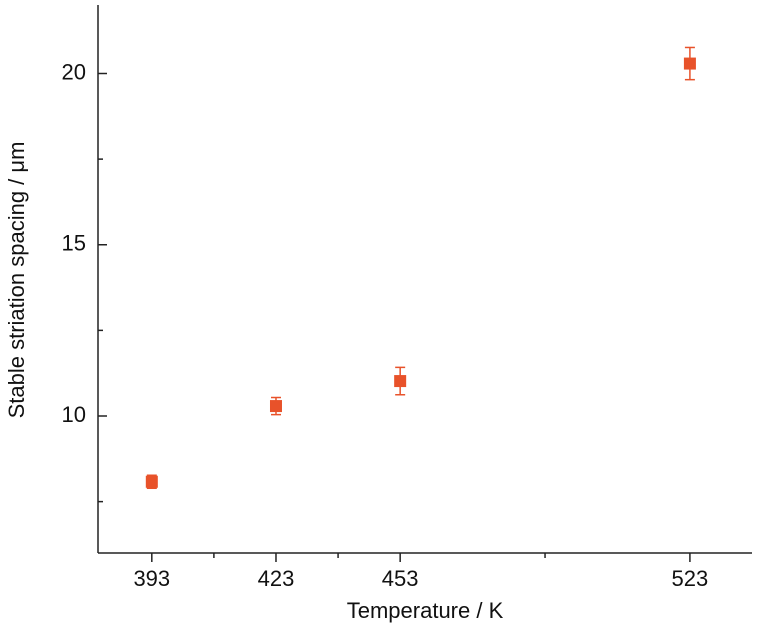  Describe the element at coordinates (425, 610) in the screenshot. I see `x-axis-label: Temperature / K` at that location.